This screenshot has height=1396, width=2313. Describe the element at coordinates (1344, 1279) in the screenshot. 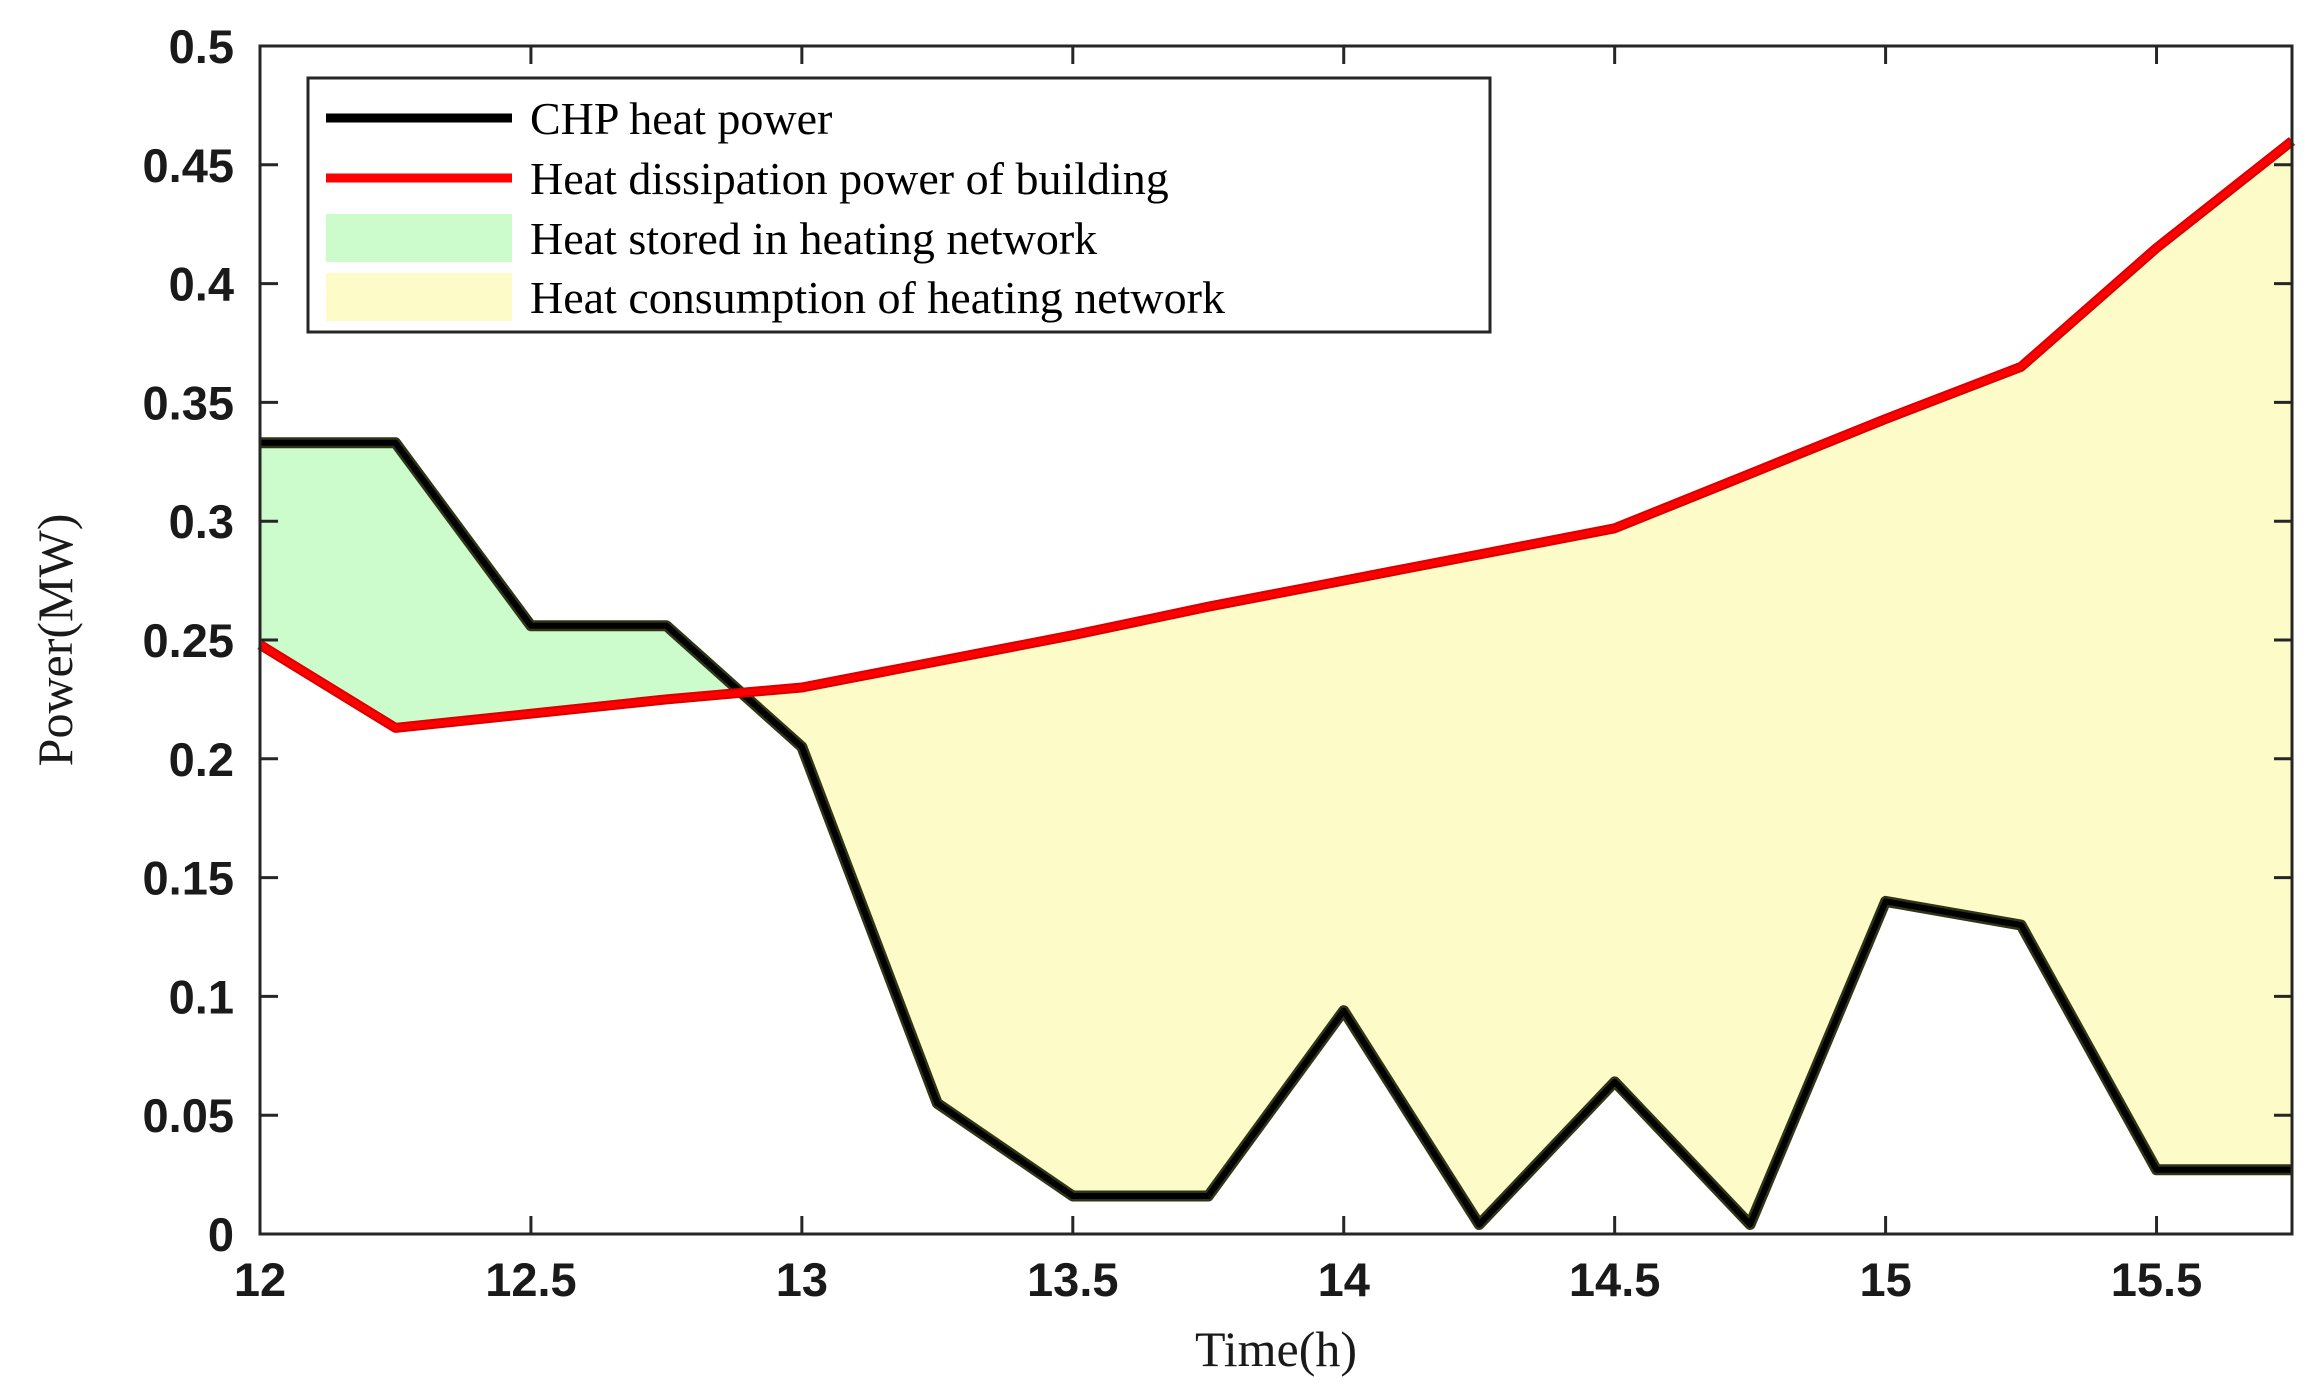

I see `x-tick-label: 14` at that location.